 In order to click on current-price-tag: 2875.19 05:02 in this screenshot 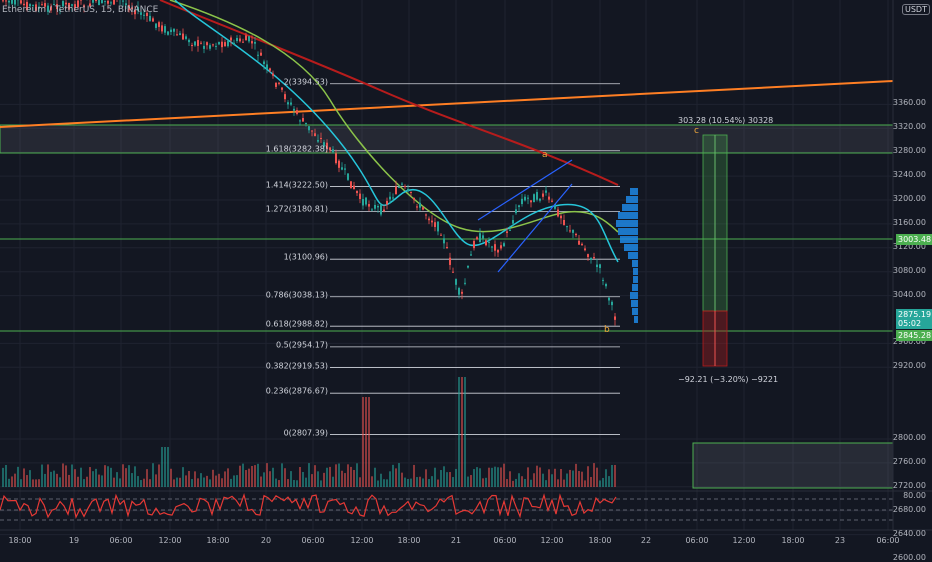, I will do `click(914, 319)`.